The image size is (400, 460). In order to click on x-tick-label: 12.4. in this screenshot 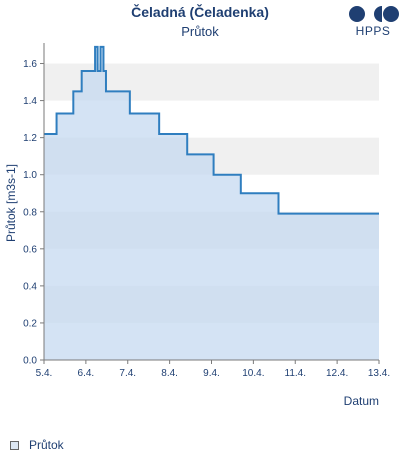, I will do `click(337, 373)`.